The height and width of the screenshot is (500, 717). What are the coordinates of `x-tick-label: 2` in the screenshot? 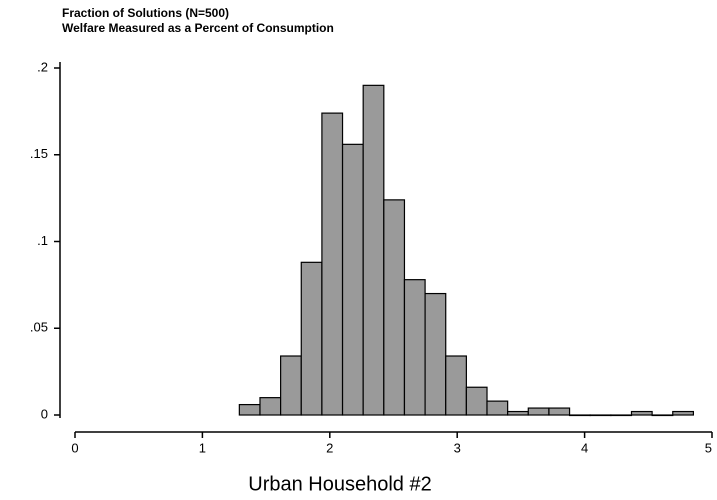 It's located at (329, 447).